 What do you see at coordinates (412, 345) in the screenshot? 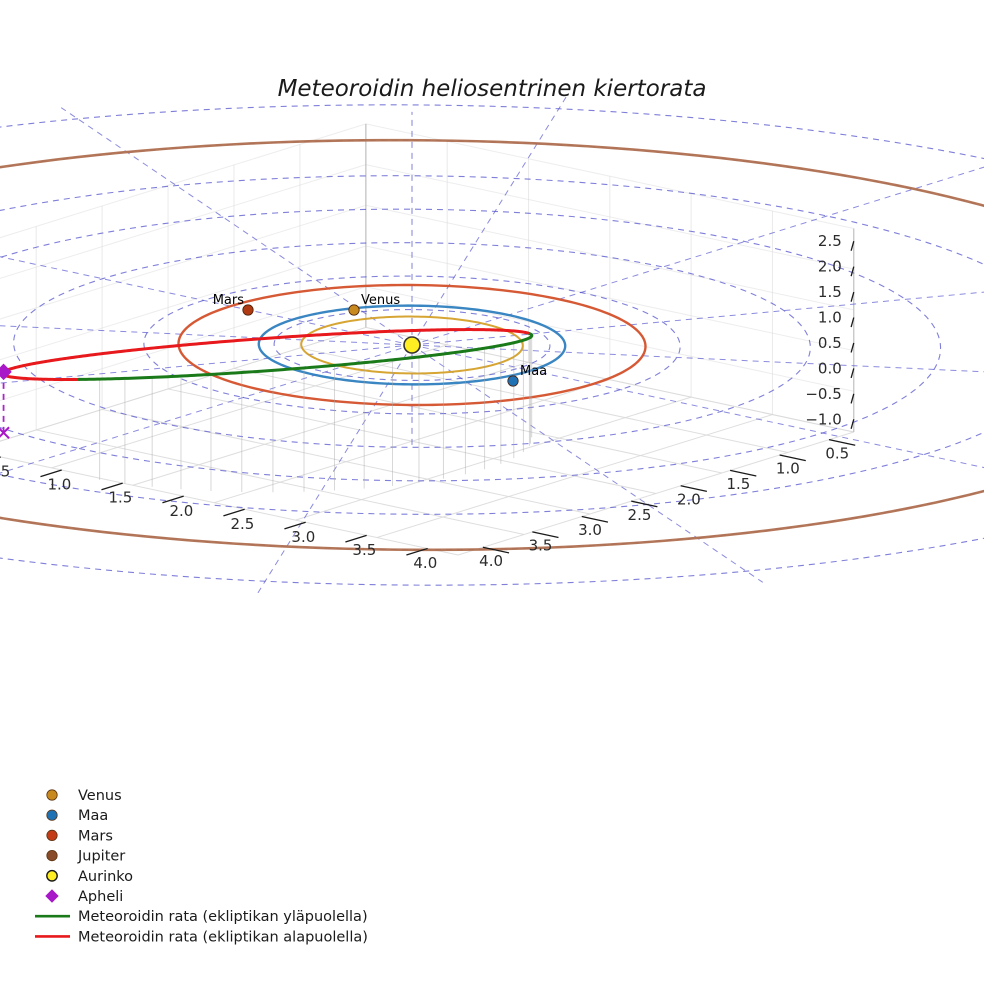
I see `sun-marker` at bounding box center [412, 345].